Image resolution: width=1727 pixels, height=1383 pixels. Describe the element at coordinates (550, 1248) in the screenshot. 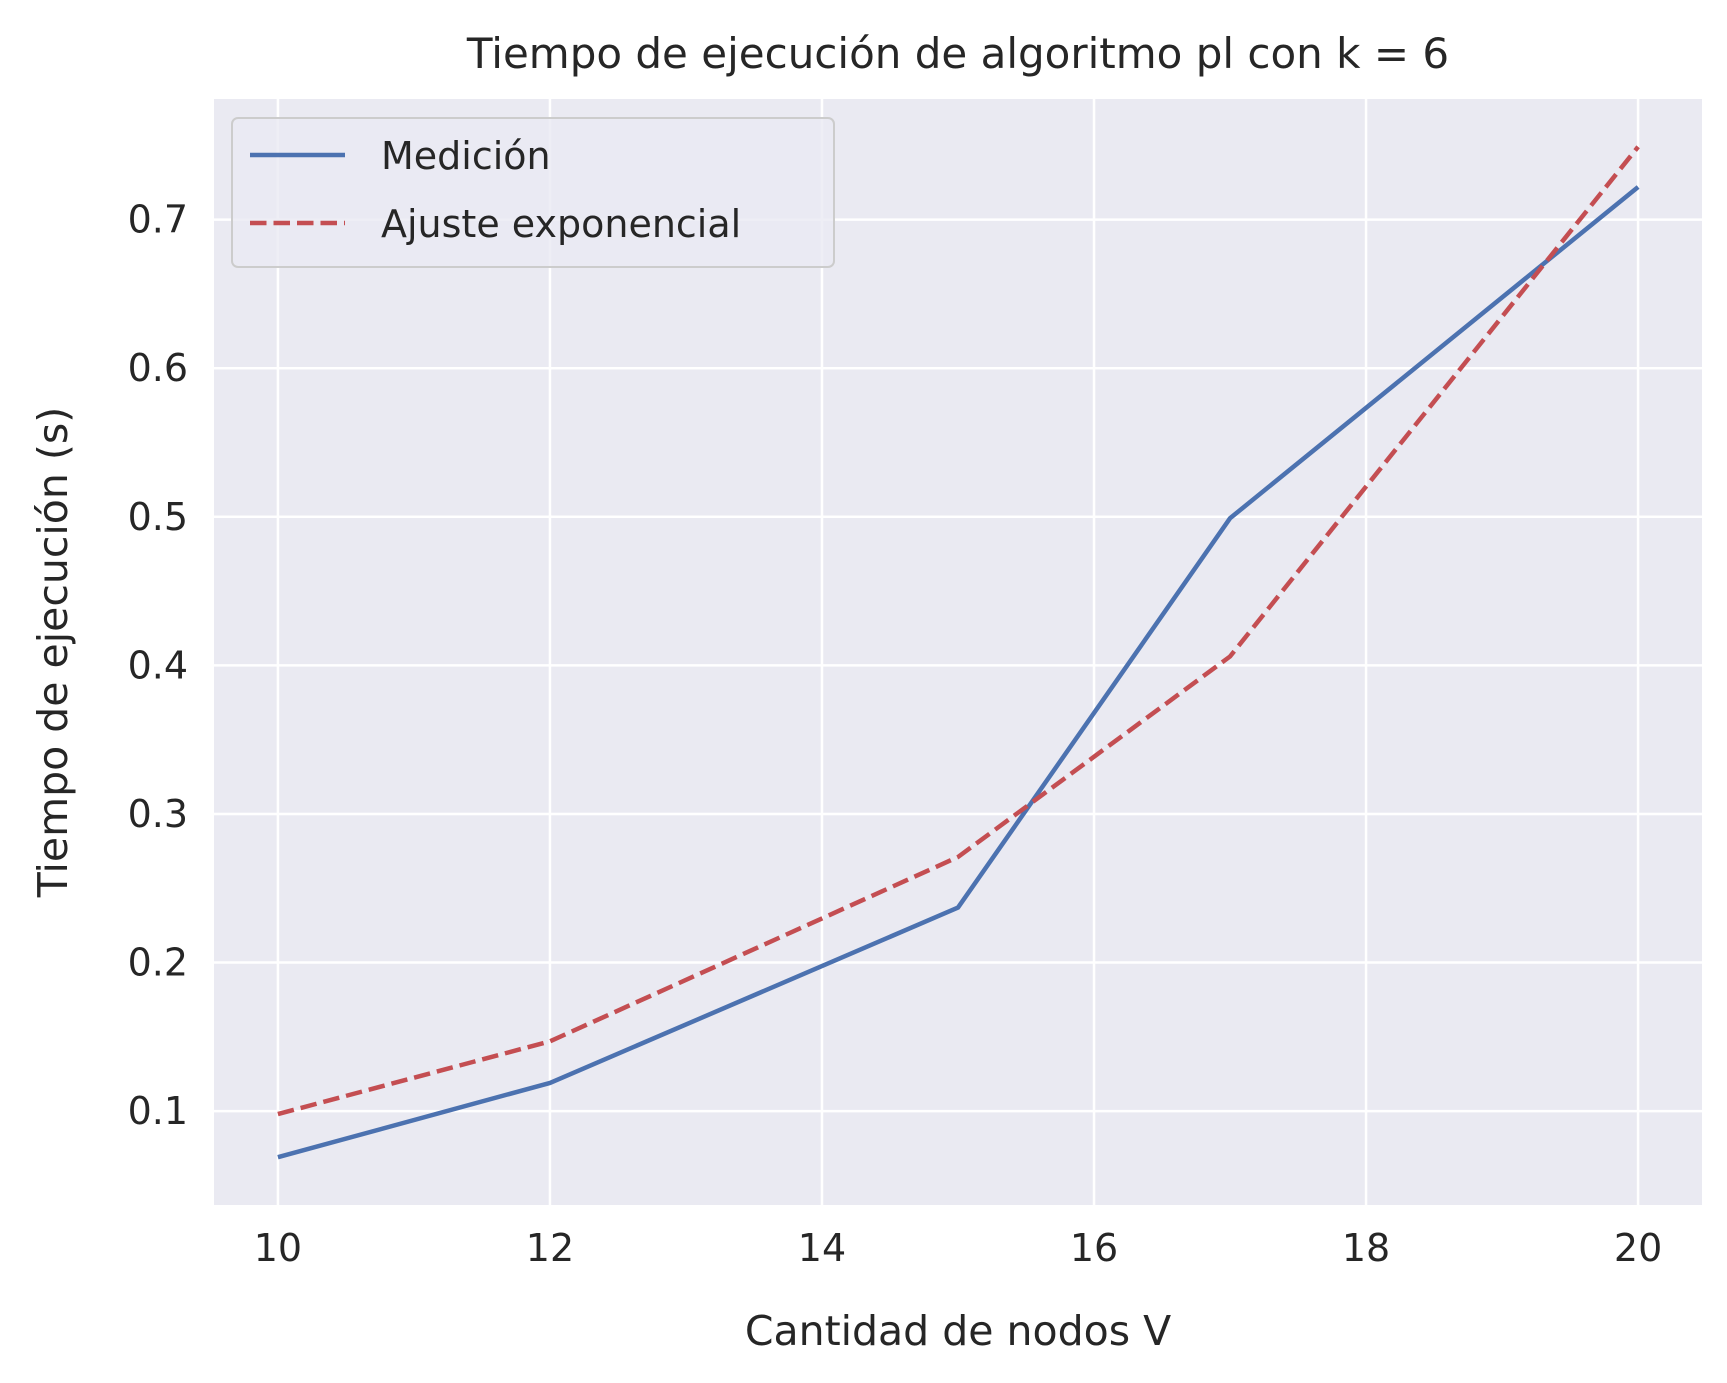

I see `x-tick-label: 12` at that location.